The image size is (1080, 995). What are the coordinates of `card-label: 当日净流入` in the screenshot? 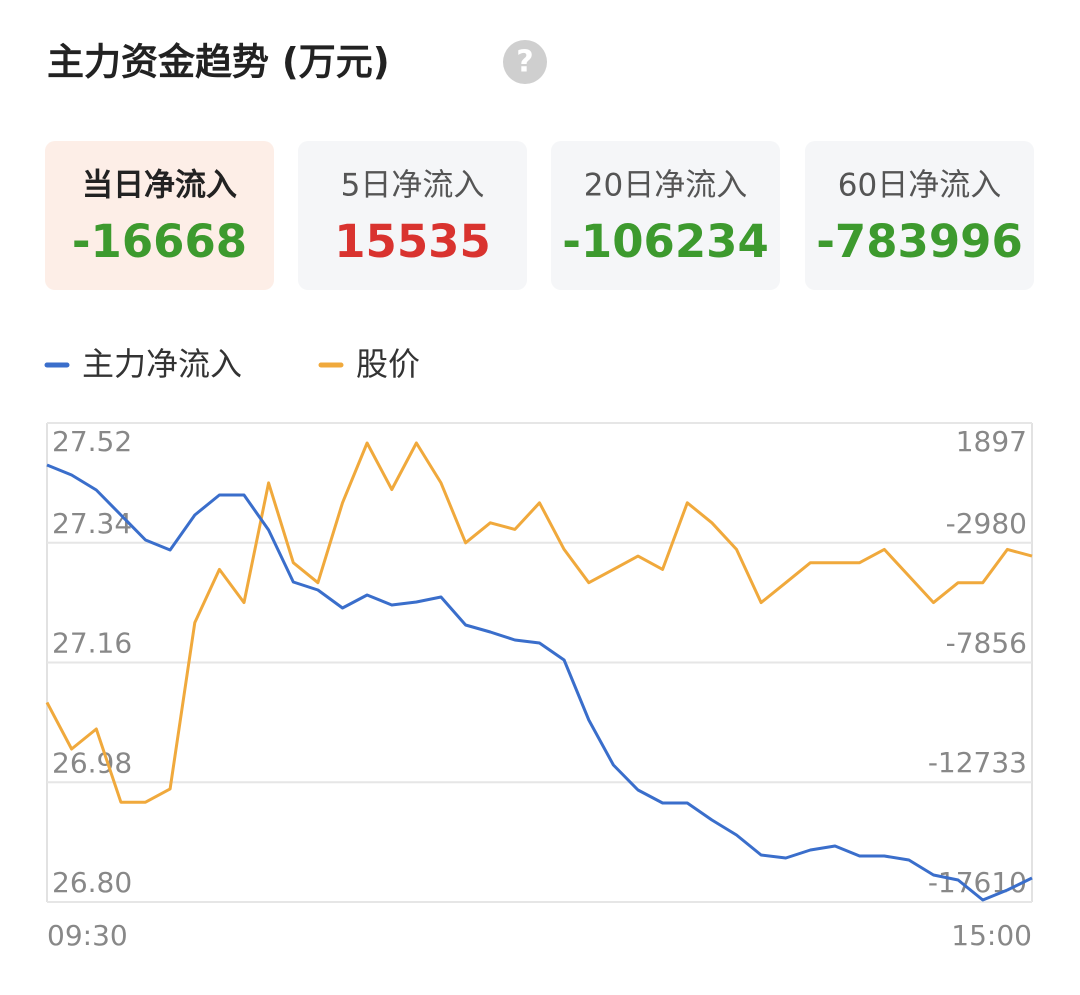 It's located at (159, 186).